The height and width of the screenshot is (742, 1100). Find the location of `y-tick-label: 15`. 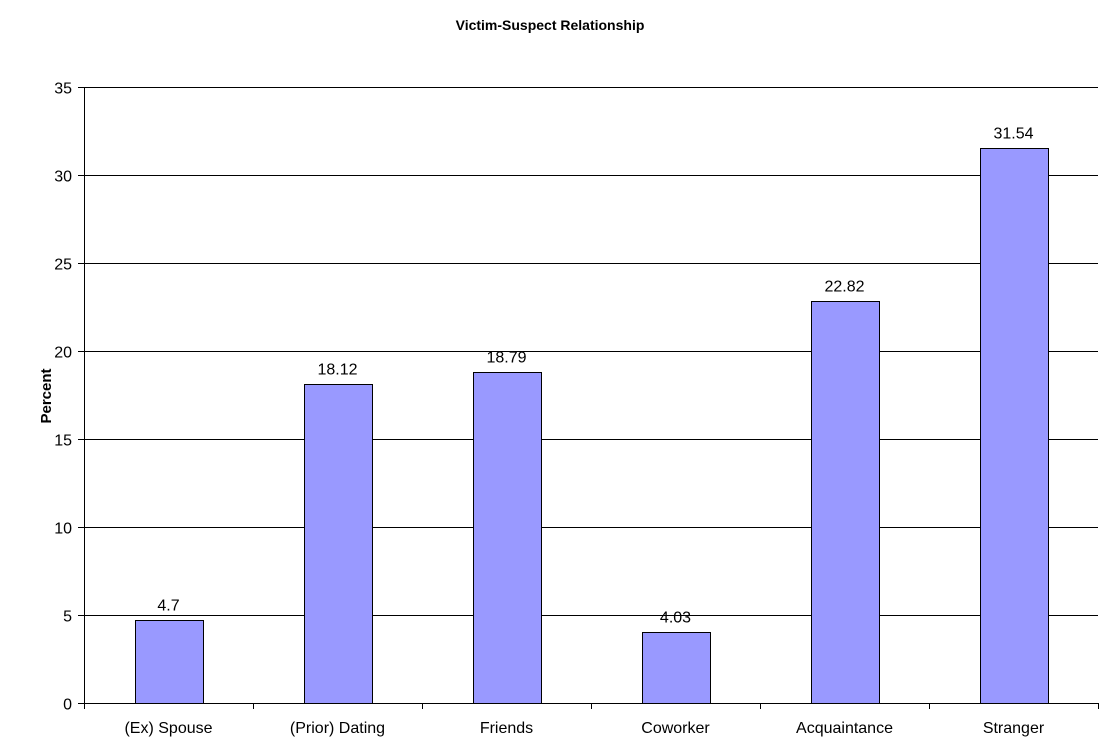

y-tick-label: 15 is located at coordinates (63, 441).